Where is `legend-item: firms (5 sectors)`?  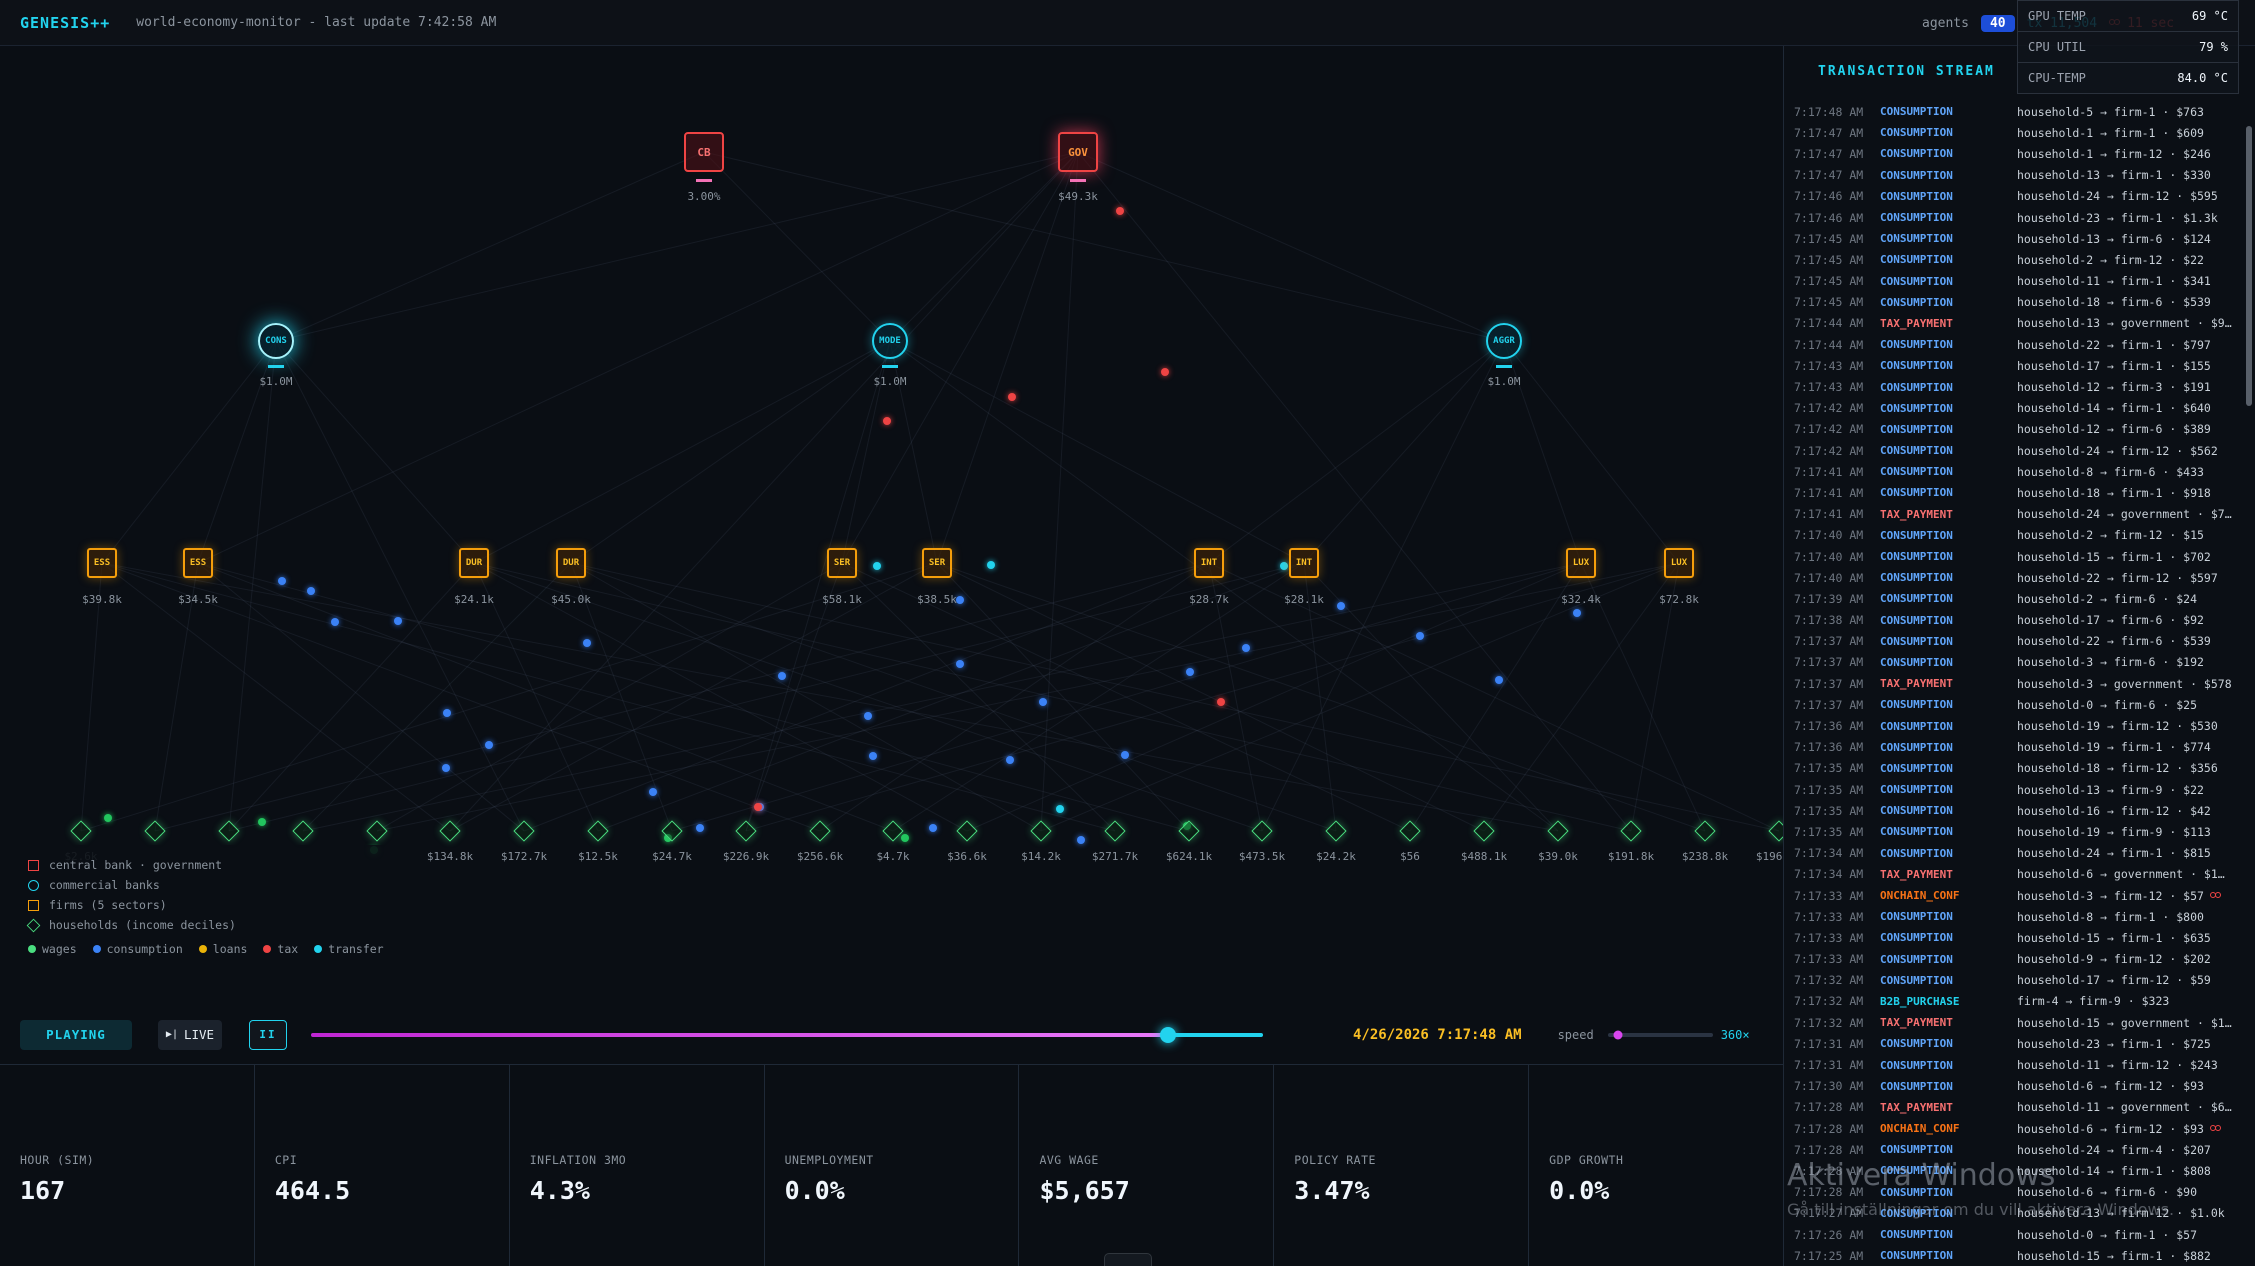 legend-item: firms (5 sectors) is located at coordinates (209, 905).